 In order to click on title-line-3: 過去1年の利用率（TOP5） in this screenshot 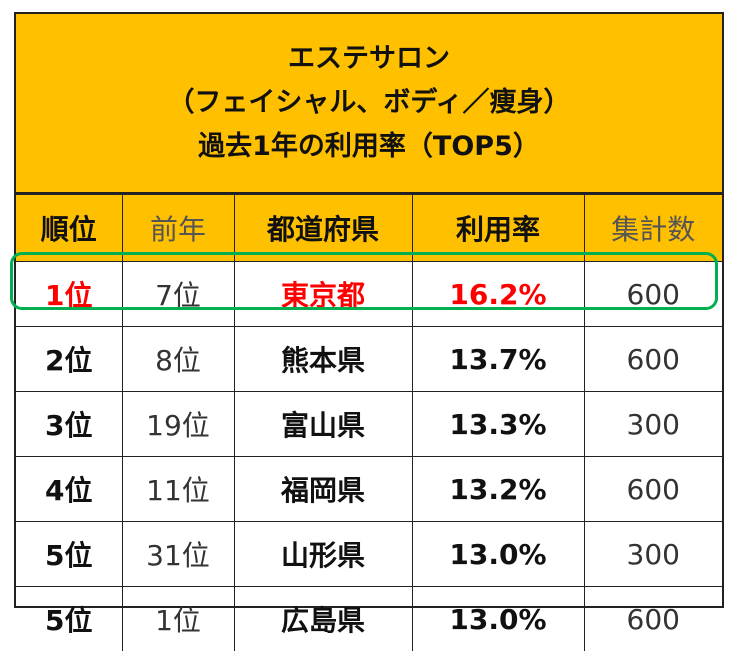, I will do `click(369, 147)`.